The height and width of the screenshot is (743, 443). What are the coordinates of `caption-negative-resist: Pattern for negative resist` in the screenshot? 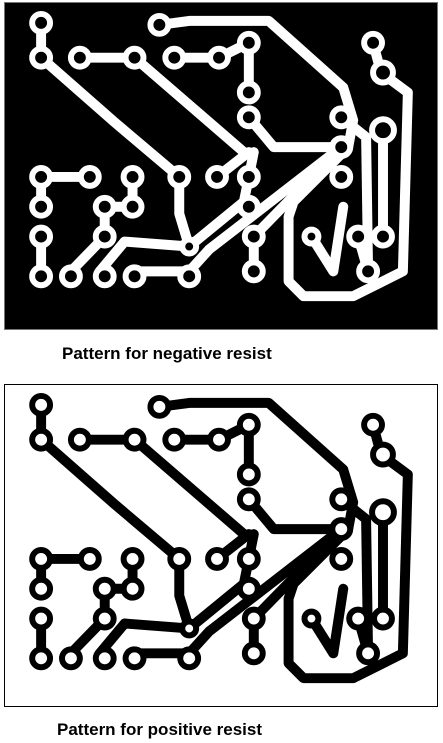 It's located at (167, 353).